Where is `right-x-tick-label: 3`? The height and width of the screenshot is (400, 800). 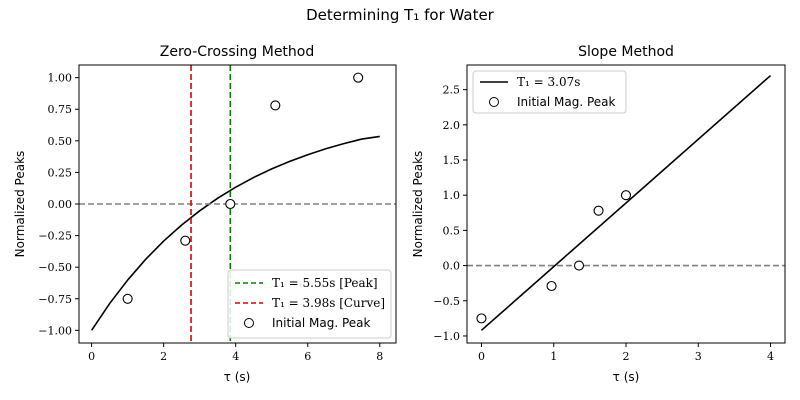
right-x-tick-label: 3 is located at coordinates (698, 356).